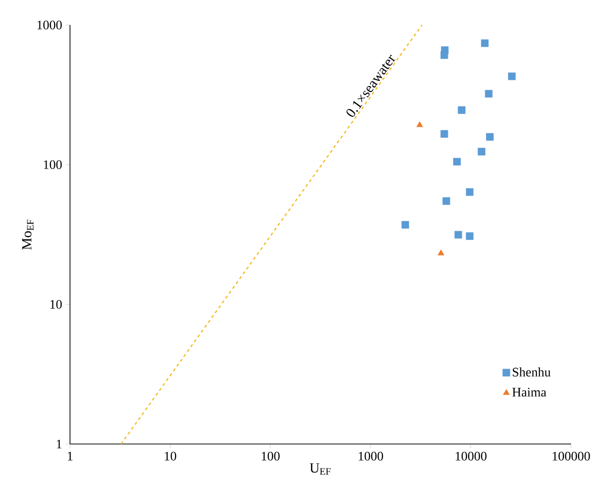 This screenshot has width=598, height=488. I want to click on x-axis-title: U$_{EF}$, so click(320, 469).